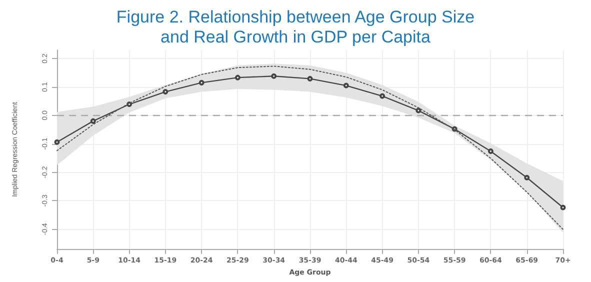 This screenshot has height=282, width=591. What do you see at coordinates (295, 27) in the screenshot?
I see `chart-title: Figure 2. Relationship between Age Group Size and Real Growth in GDP per Capita` at bounding box center [295, 27].